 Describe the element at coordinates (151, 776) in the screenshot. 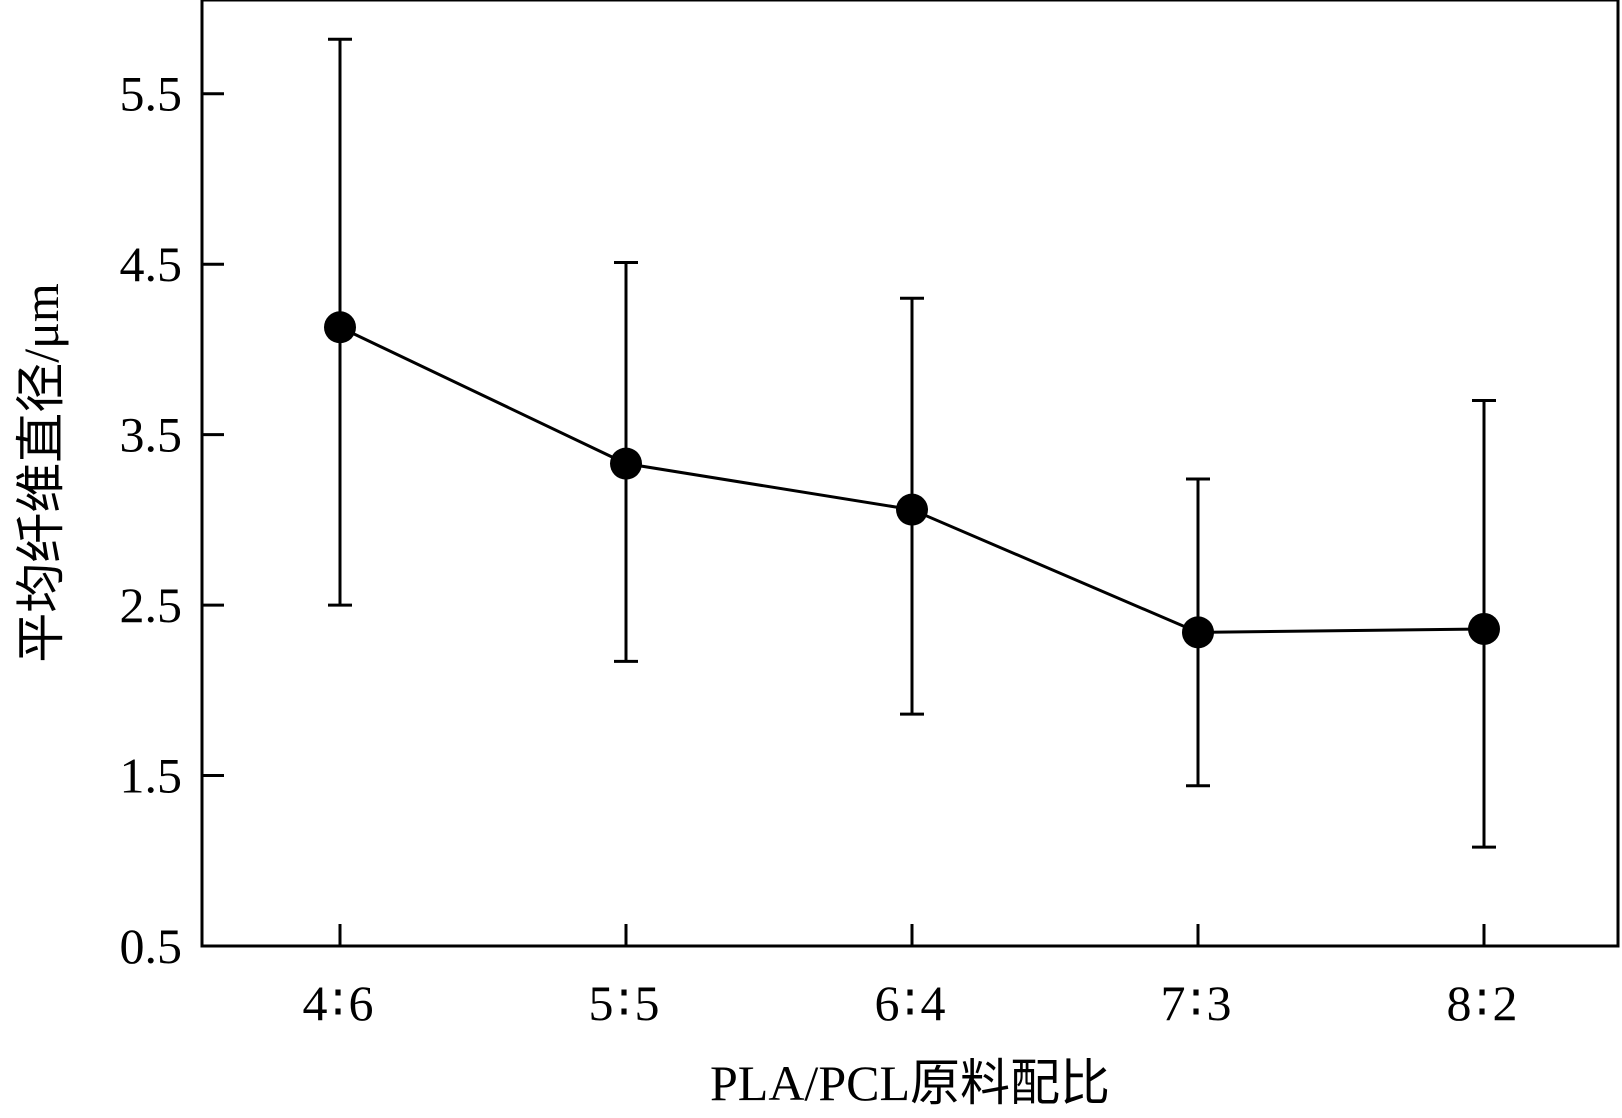

I see `y-tick-label: 1.5` at that location.